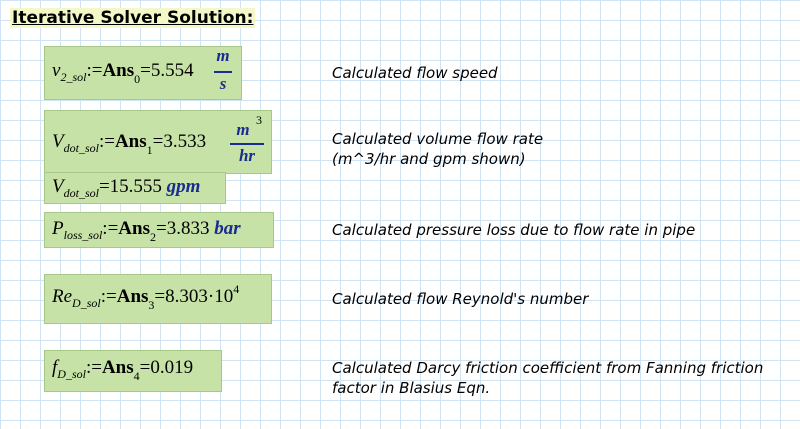 Image resolution: width=800 pixels, height=429 pixels. Describe the element at coordinates (460, 299) in the screenshot. I see `re-sol-description: Calculated flow Reynold's number` at that location.